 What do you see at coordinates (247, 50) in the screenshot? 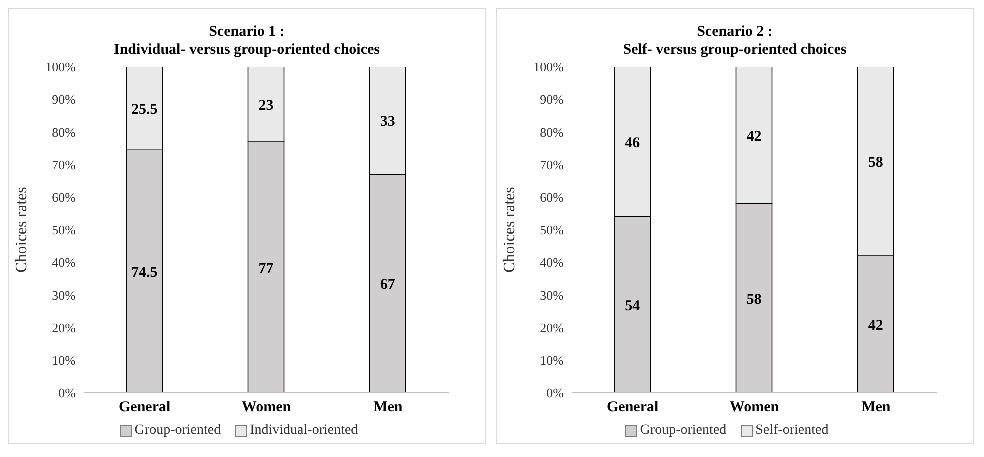
I see `chart-subtitle: Individual- versus group-oriented choices` at bounding box center [247, 50].